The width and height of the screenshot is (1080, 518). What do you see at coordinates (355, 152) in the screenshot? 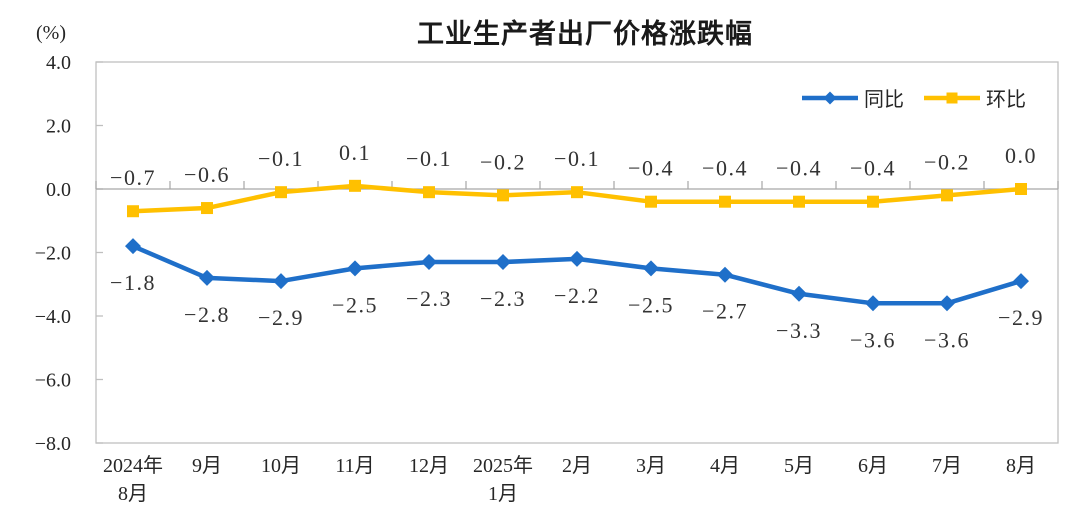
I see `data-point-label: 0.1` at bounding box center [355, 152].